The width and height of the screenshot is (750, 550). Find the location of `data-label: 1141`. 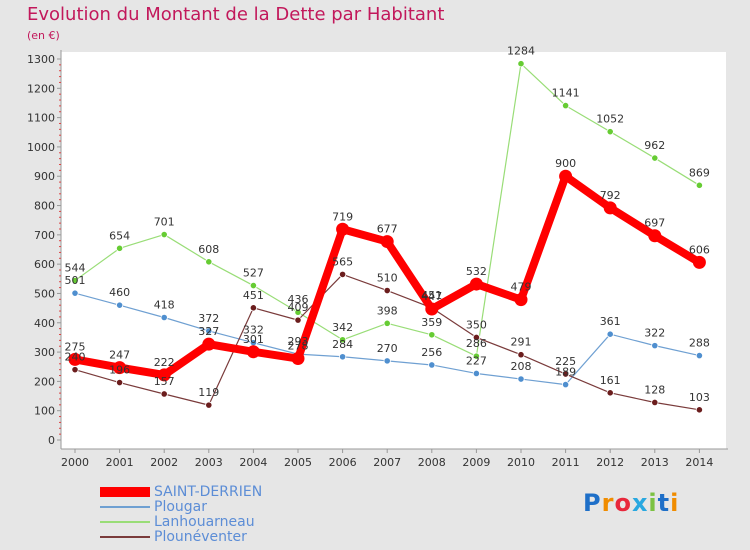

data-label: 1141 is located at coordinates (566, 93).